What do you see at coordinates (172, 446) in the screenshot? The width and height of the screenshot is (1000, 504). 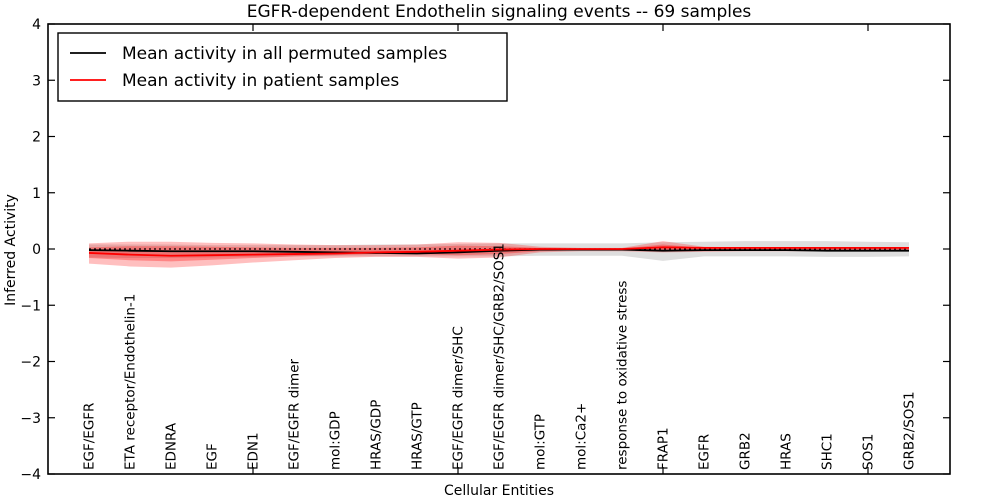 I see `x-category-label: EDNRA` at bounding box center [172, 446].